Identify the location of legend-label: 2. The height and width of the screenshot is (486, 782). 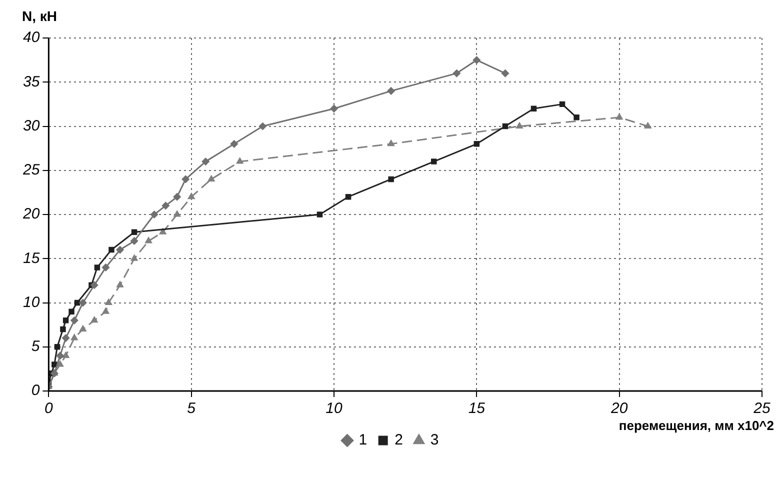
(398, 440).